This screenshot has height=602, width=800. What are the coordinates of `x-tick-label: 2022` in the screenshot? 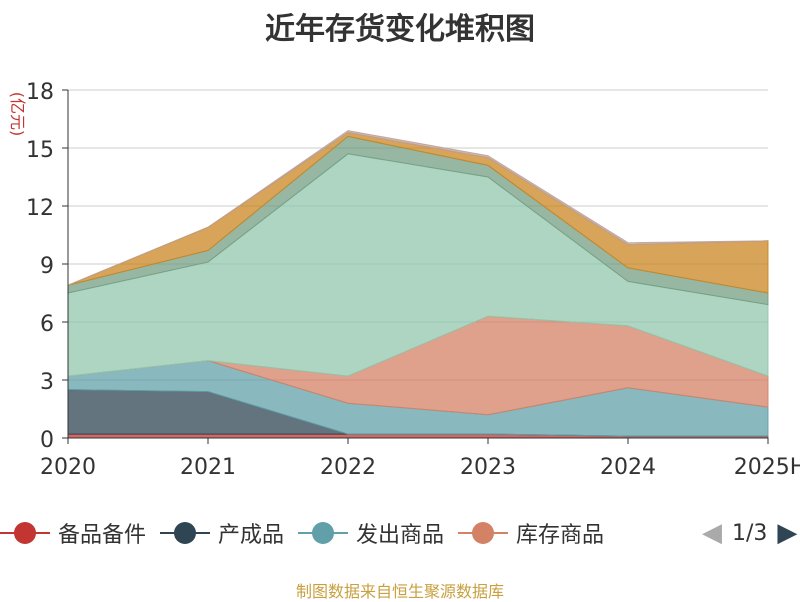 It's located at (348, 467).